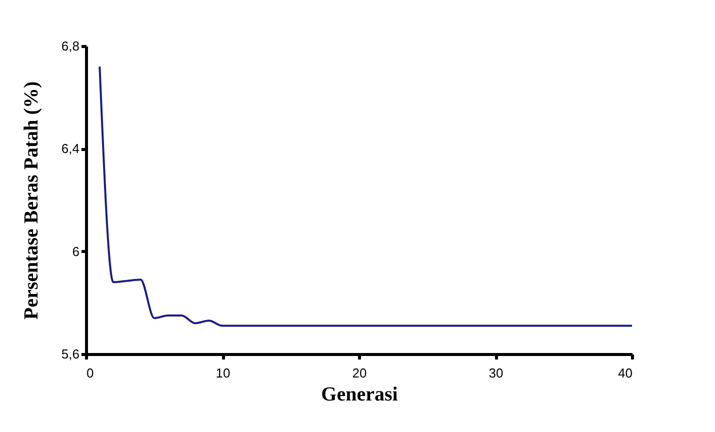 The width and height of the screenshot is (715, 432). Describe the element at coordinates (70, 354) in the screenshot. I see `y-tick-label: 5,6` at that location.